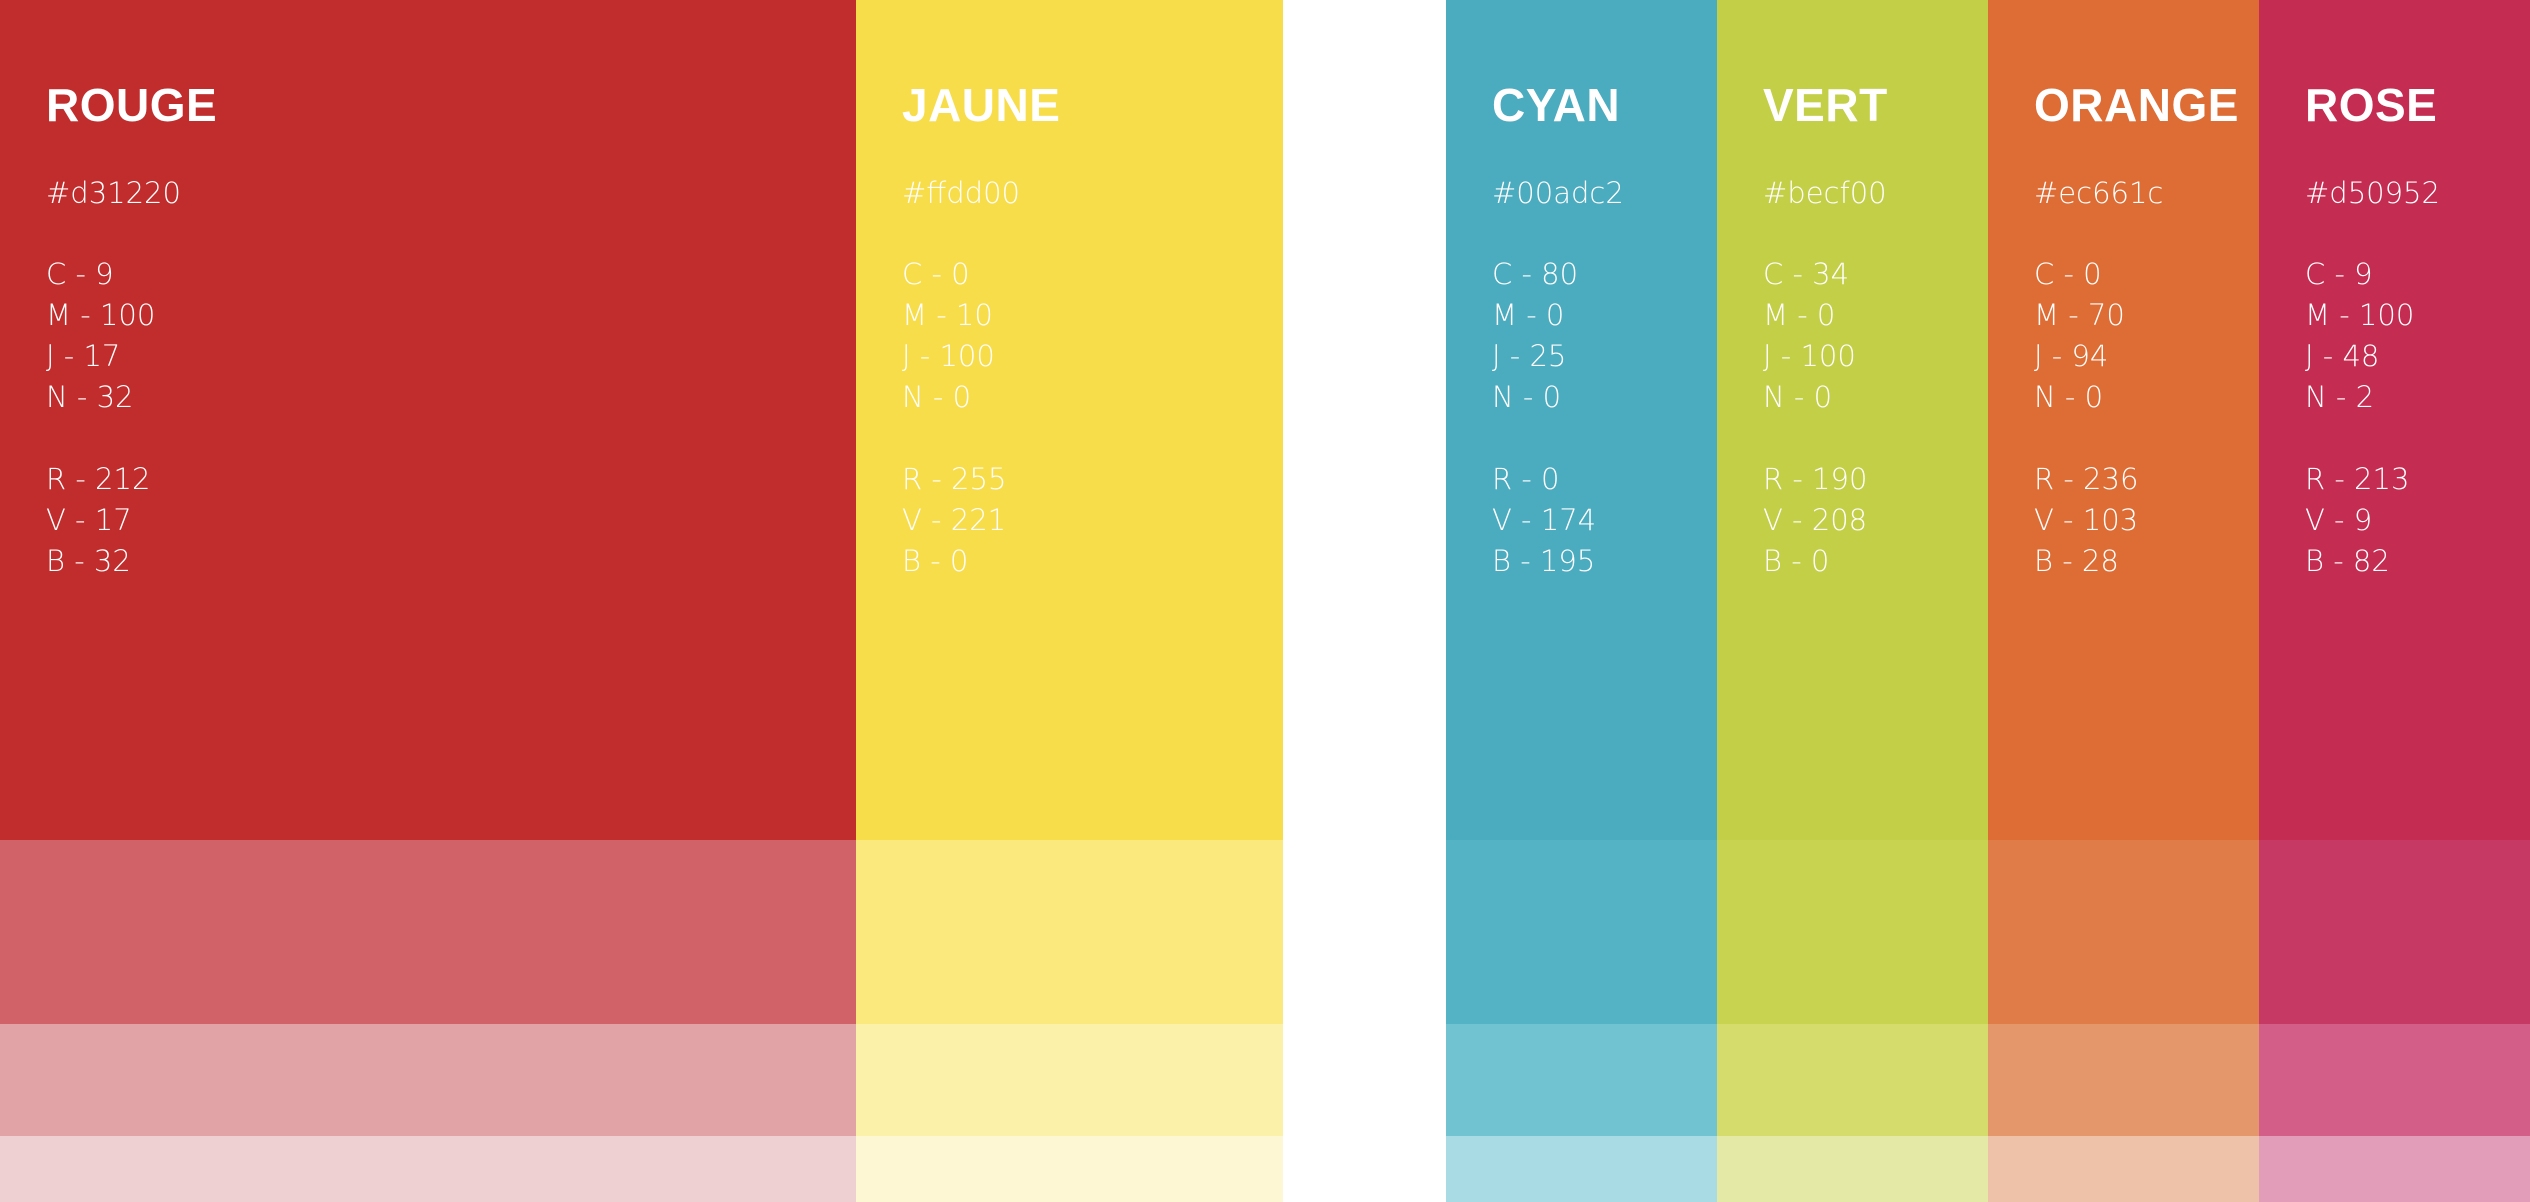 Image resolution: width=2530 pixels, height=1202 pixels. Describe the element at coordinates (2086, 520) in the screenshot. I see `rgb-value: V - 103` at that location.